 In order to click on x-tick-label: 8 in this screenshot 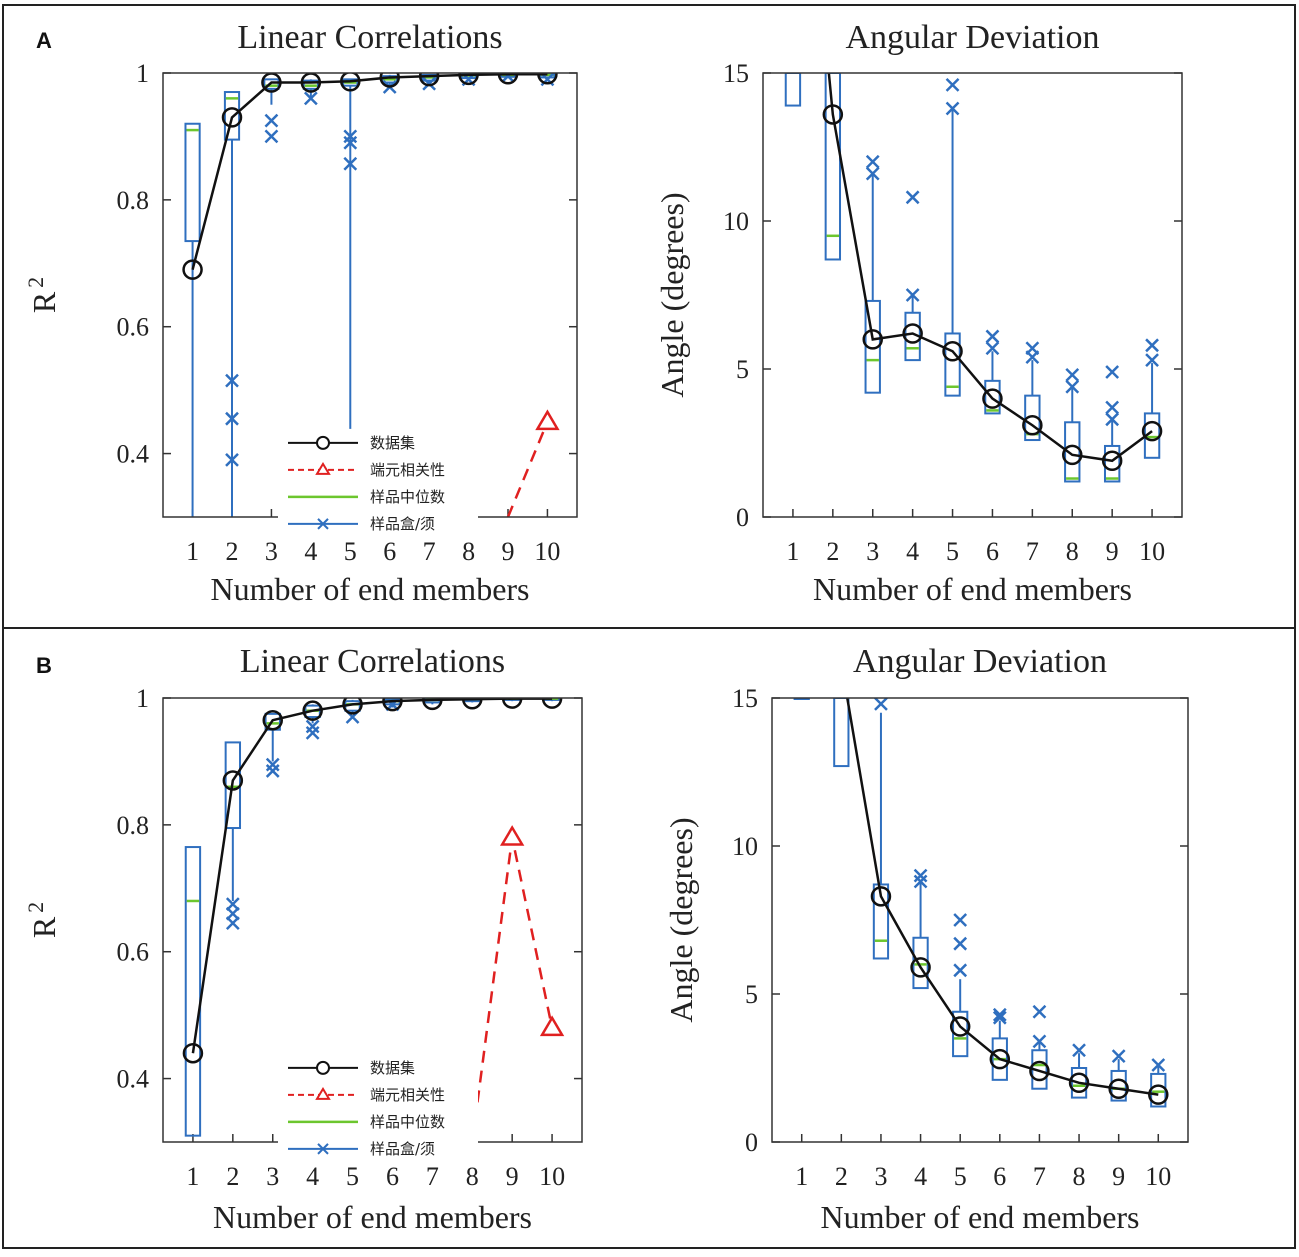, I will do `click(472, 1176)`.